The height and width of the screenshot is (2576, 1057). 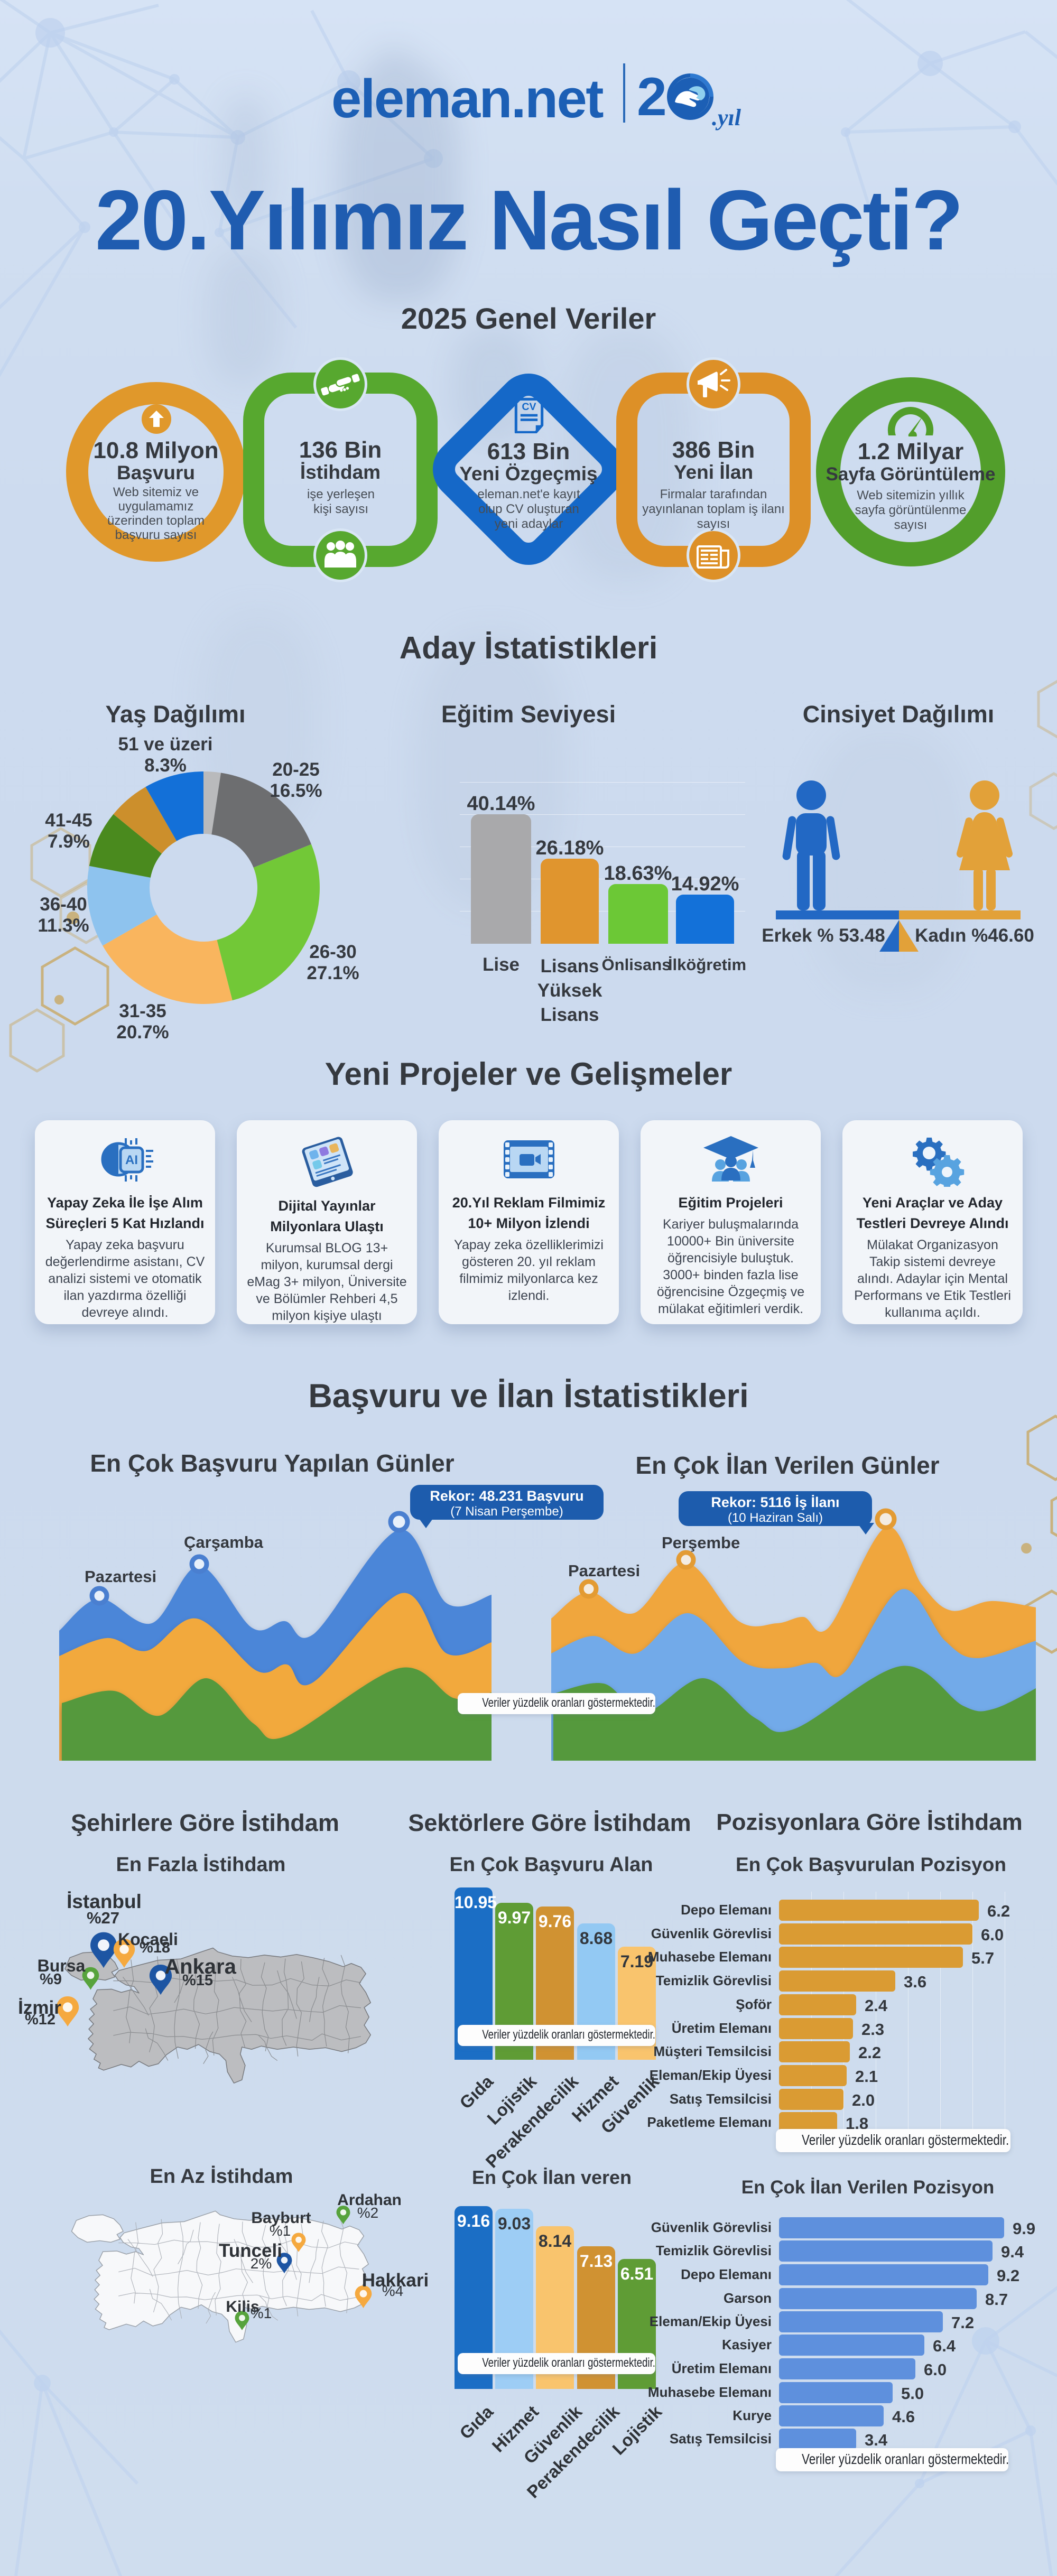 What do you see at coordinates (529, 407) in the screenshot?
I see `svg-text: CV` at bounding box center [529, 407].